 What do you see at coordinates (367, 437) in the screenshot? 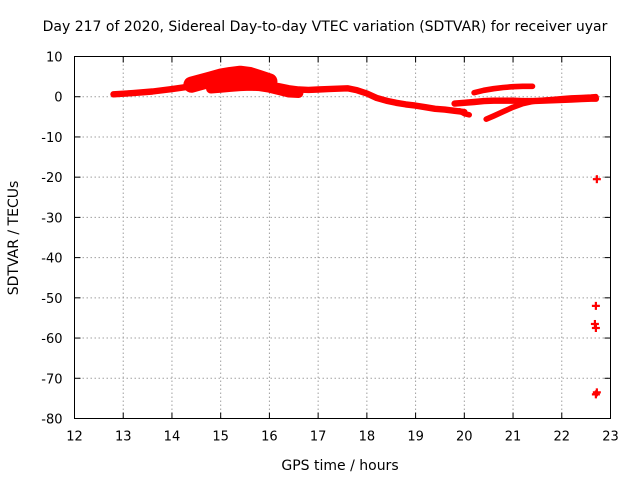
I see `x-tick-label: 18` at bounding box center [367, 437].